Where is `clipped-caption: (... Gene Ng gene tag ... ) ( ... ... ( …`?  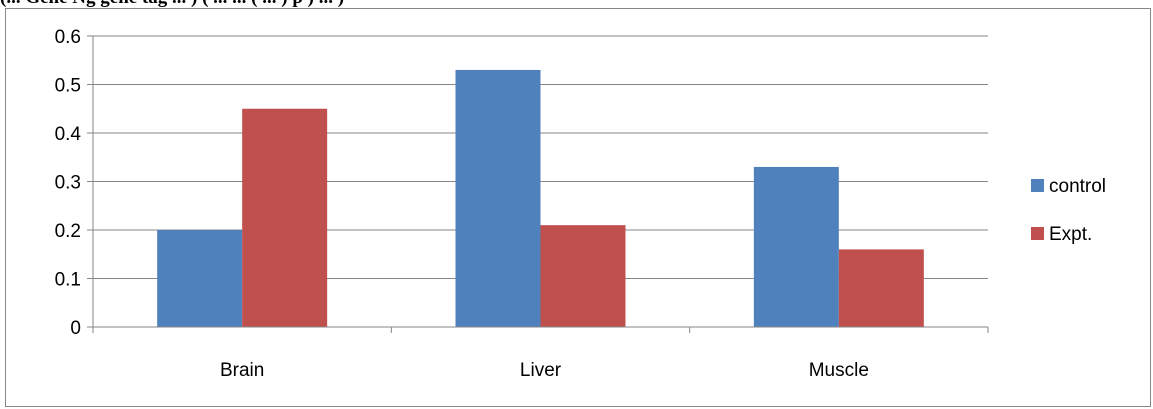 clipped-caption: (... Gene Ng gene tag ... ) ( ... ... ( … is located at coordinates (172, 6).